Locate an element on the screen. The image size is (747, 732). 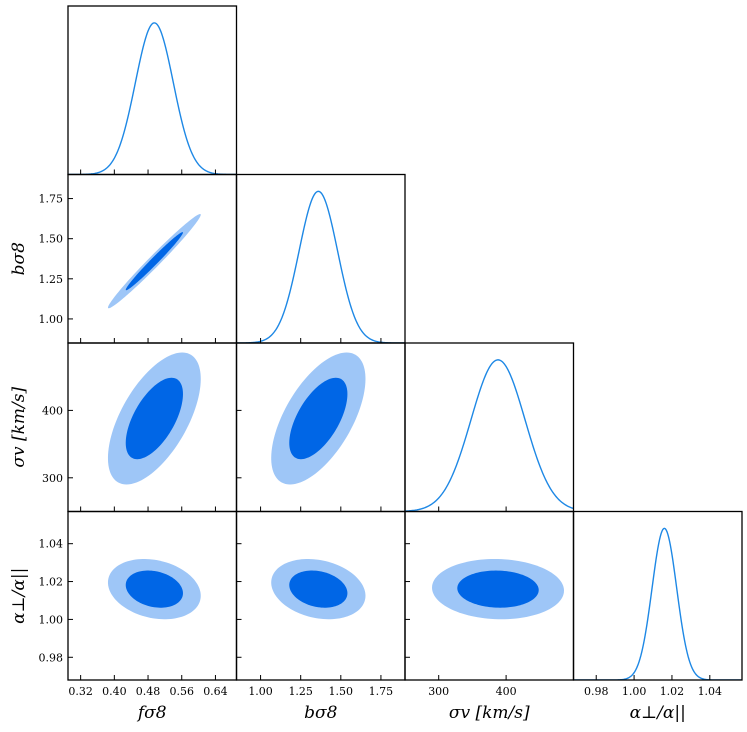
x-tick-label-aa: 1.00 is located at coordinates (634, 691).